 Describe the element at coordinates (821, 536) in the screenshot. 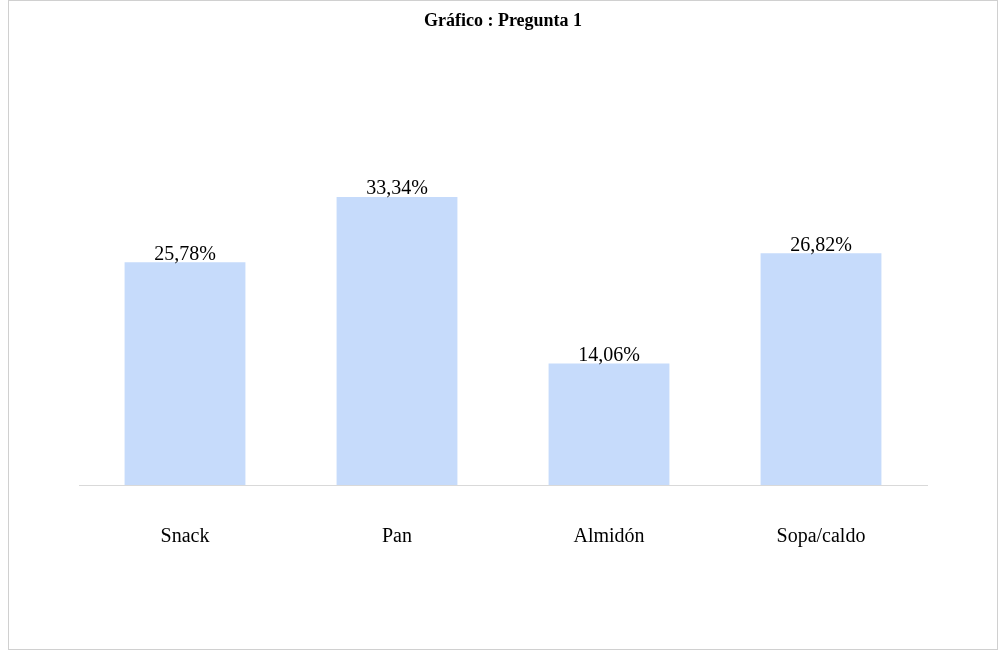

I see `x-tick-label: Sopa/caldo` at that location.